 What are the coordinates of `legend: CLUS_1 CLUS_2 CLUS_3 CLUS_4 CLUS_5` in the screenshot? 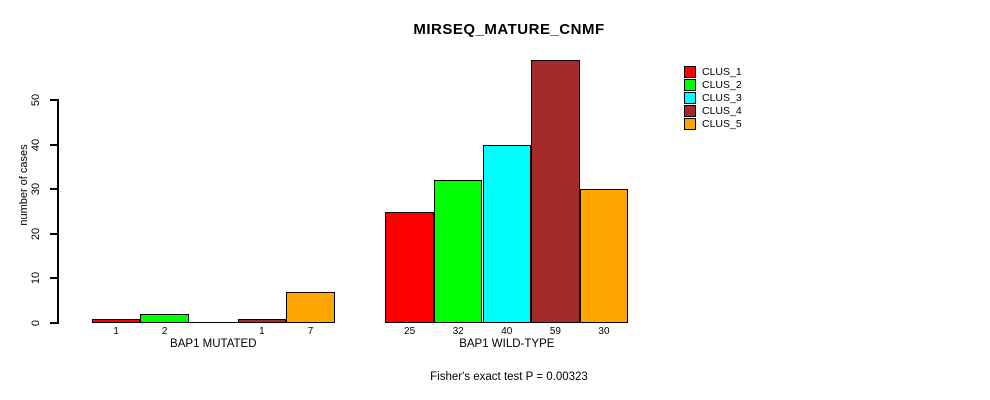 It's located at (713, 98).